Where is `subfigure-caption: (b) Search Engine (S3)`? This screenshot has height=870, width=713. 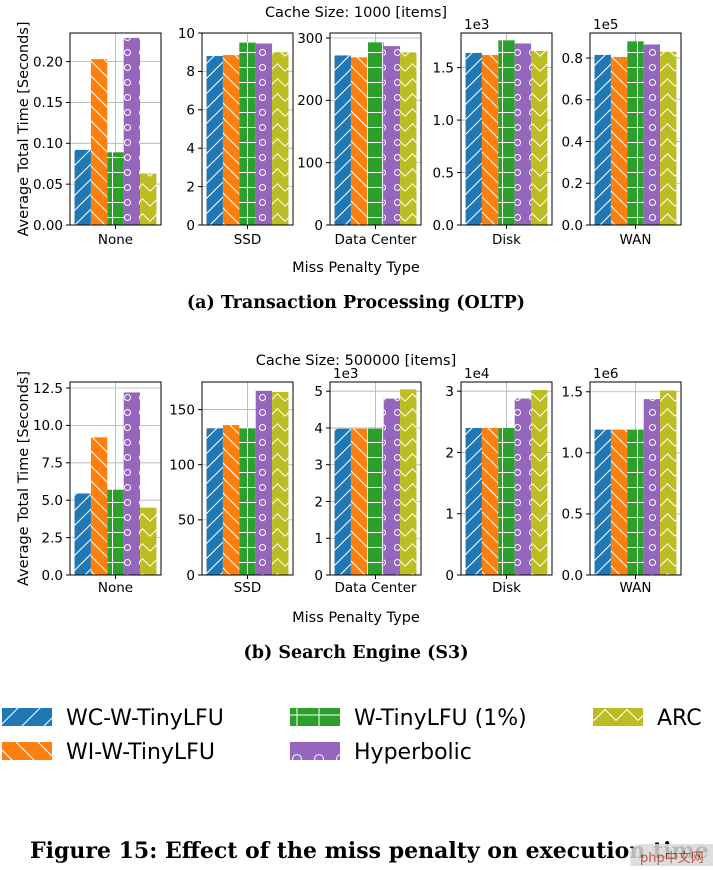
subfigure-caption: (b) Search Engine (S3) is located at coordinates (356, 653).